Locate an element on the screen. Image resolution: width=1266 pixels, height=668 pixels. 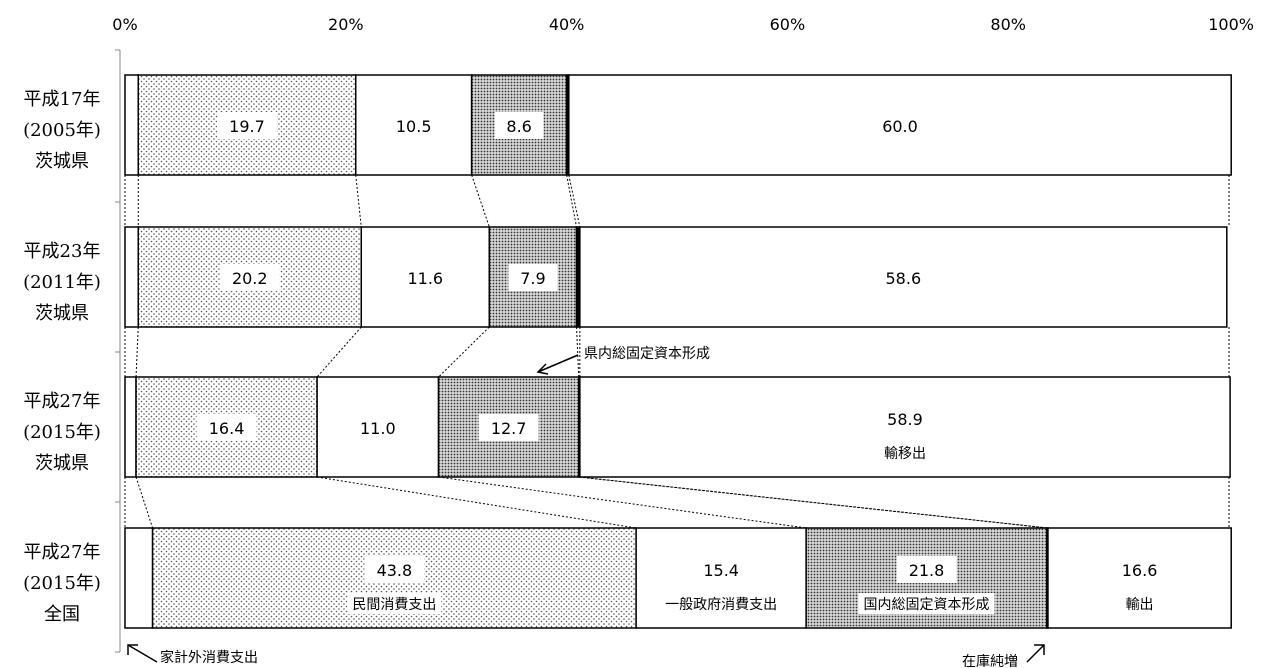
segment-name-label: 輸出 is located at coordinates (1140, 605).